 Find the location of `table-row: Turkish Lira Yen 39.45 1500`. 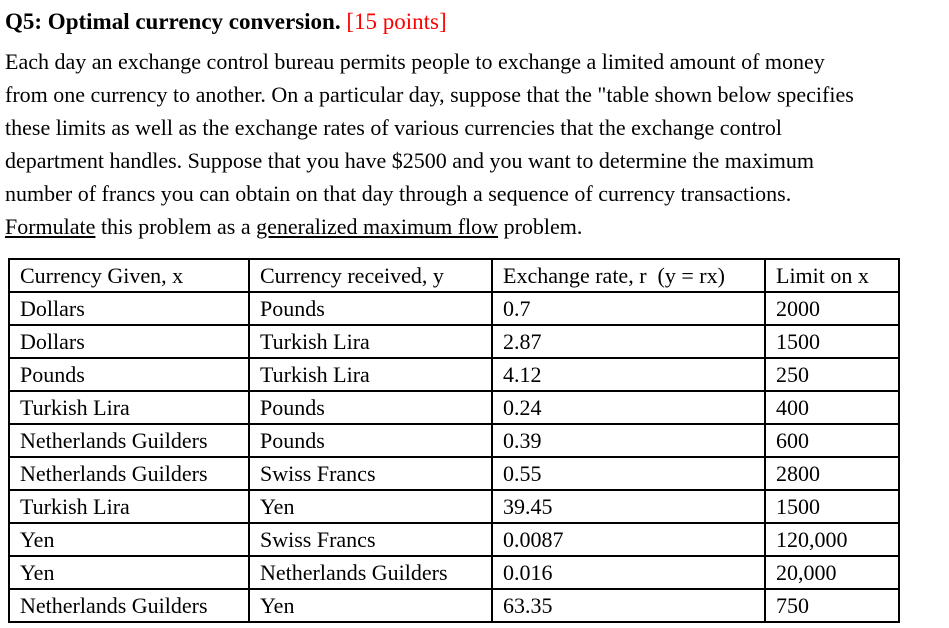

table-row: Turkish Lira Yen 39.45 1500 is located at coordinates (454, 506).